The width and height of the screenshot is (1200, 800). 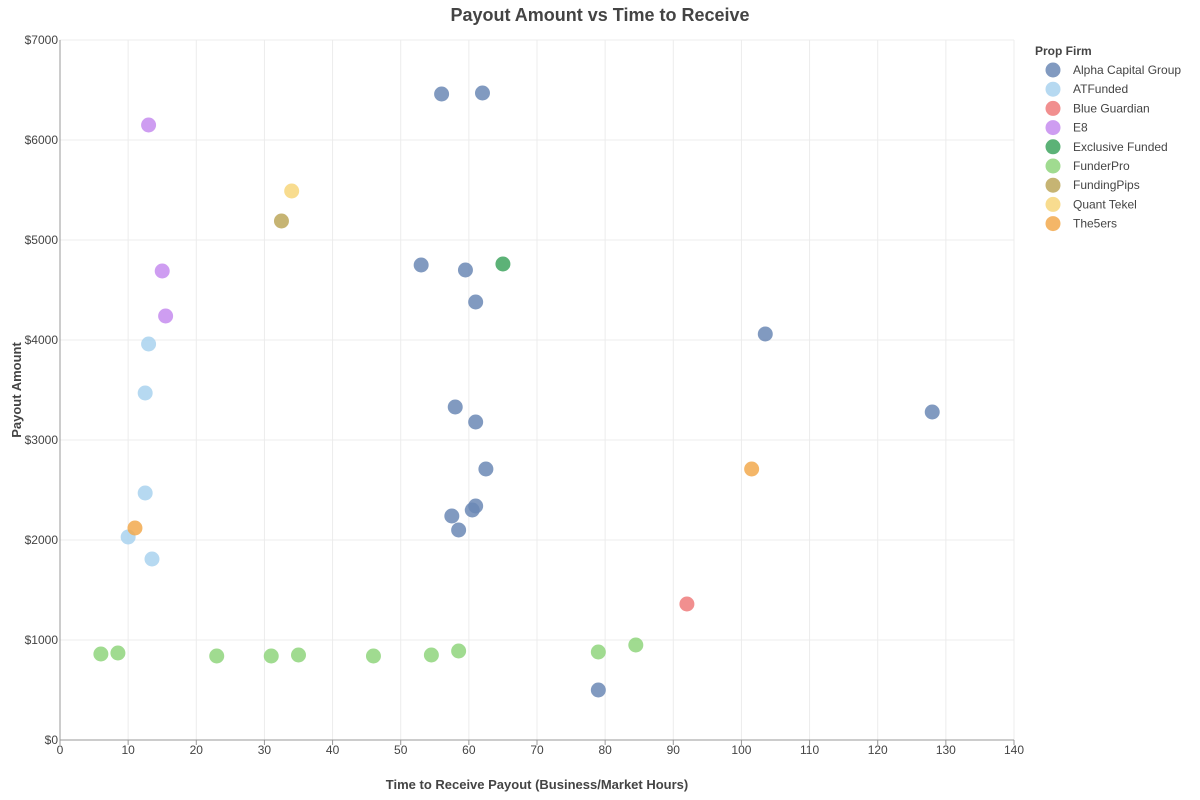 I want to click on x-tick-label: 0, so click(x=60, y=750).